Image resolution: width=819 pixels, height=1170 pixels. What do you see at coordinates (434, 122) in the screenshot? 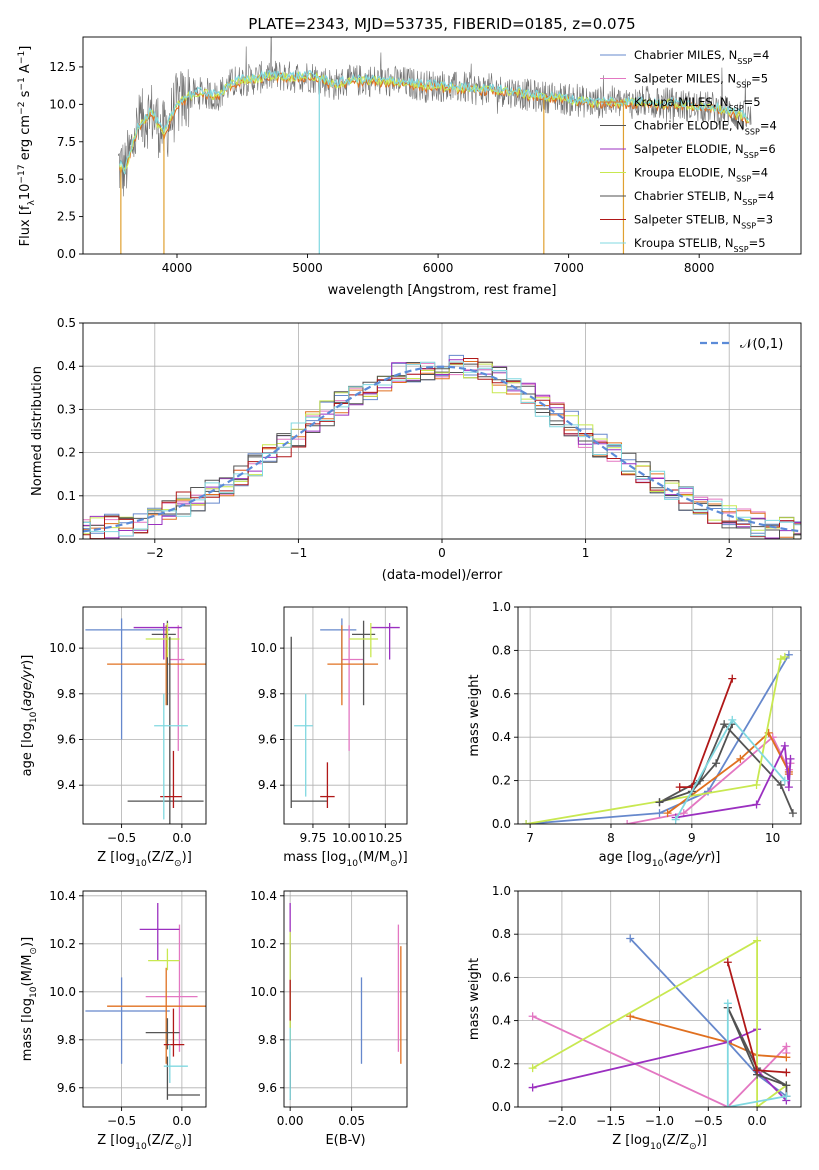
I see `spectrum-model-line` at bounding box center [434, 122].